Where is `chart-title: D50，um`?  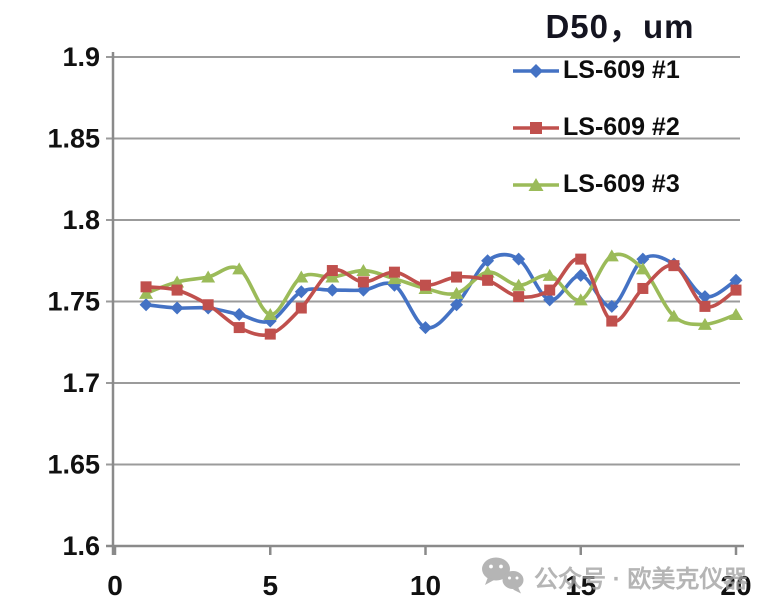 chart-title: D50，um is located at coordinates (620, 26).